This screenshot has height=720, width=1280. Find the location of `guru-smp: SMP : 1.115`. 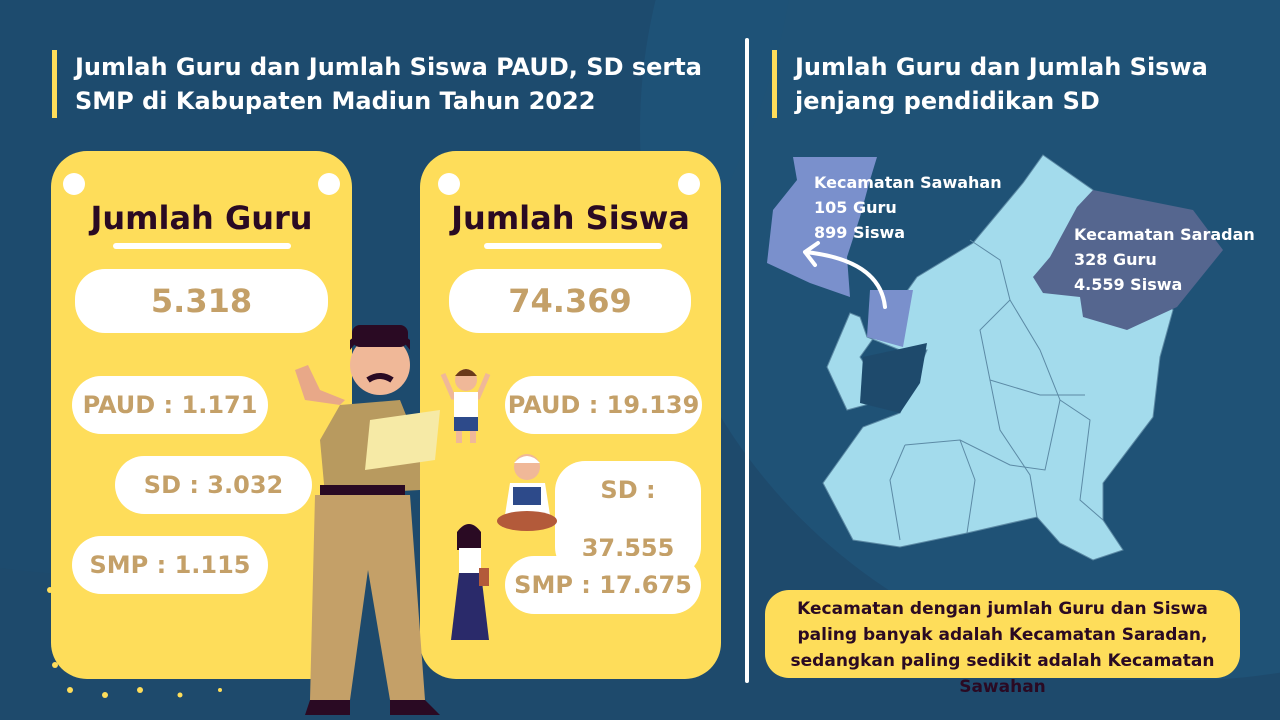

guru-smp: SMP : 1.115 is located at coordinates (170, 565).